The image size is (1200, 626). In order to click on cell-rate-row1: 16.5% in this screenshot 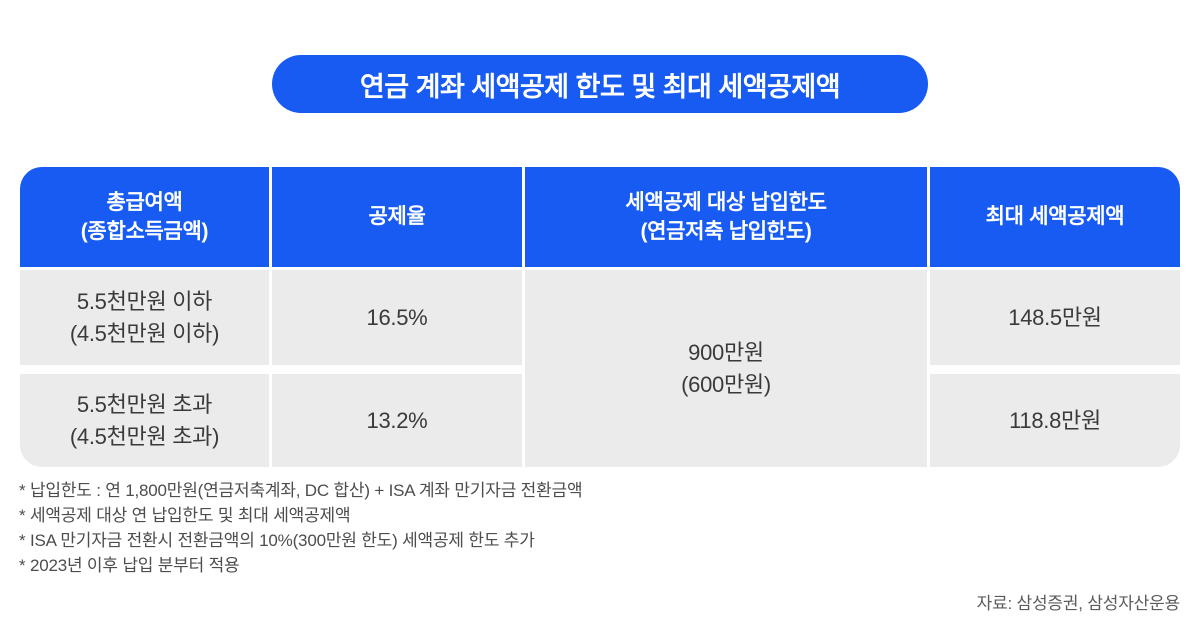, I will do `click(397, 317)`.